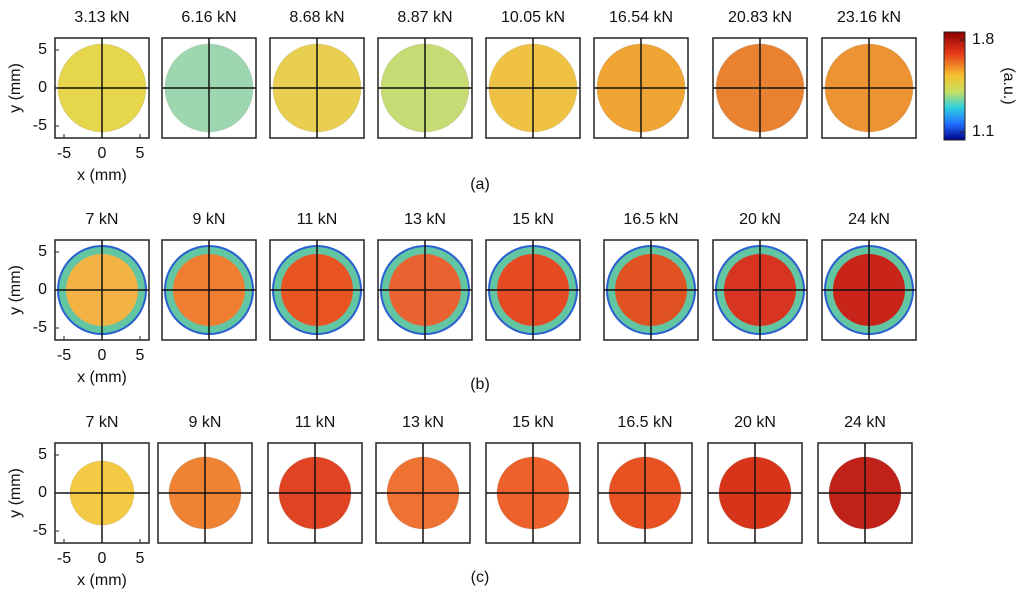 The image size is (1022, 595). Describe the element at coordinates (1008, 85) in the screenshot. I see `colorbar-label: (a.u.)` at that location.